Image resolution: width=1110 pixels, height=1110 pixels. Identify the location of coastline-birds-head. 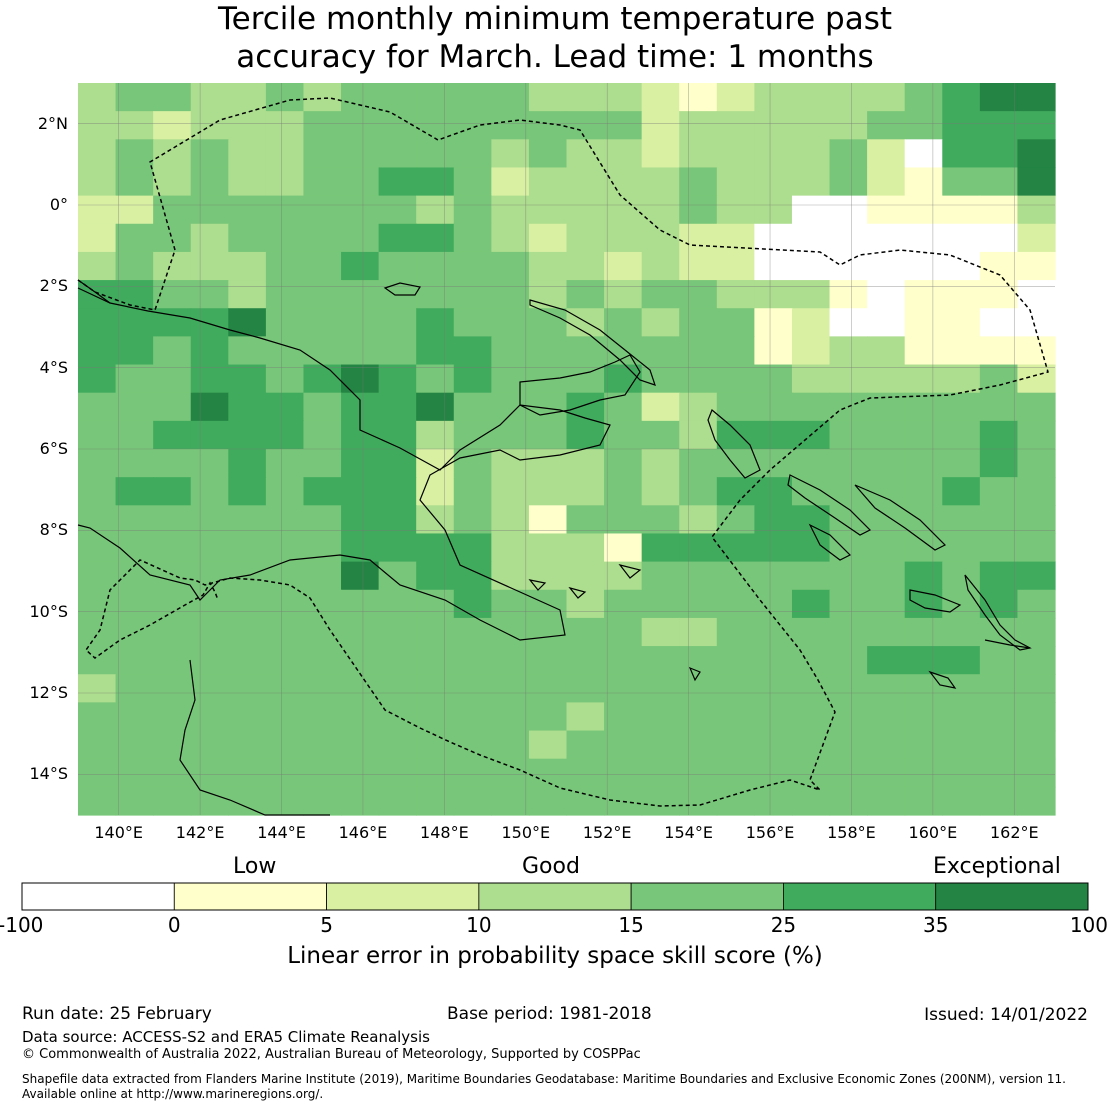
(94, 291).